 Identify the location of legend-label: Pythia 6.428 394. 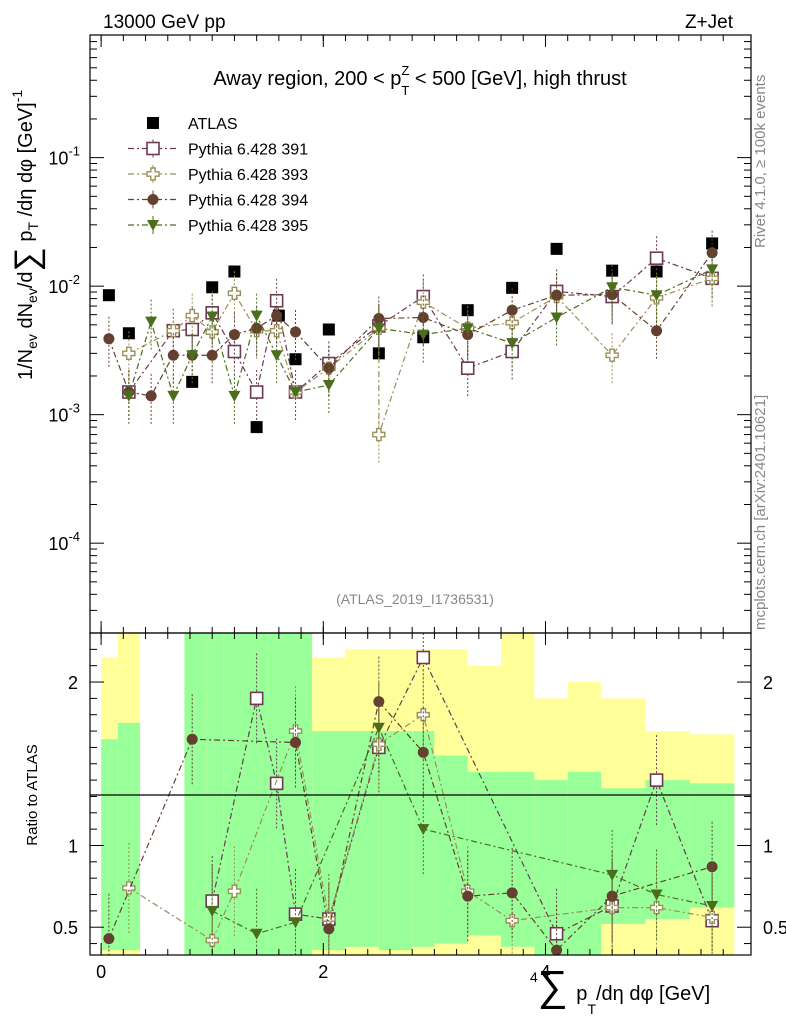
(248, 201).